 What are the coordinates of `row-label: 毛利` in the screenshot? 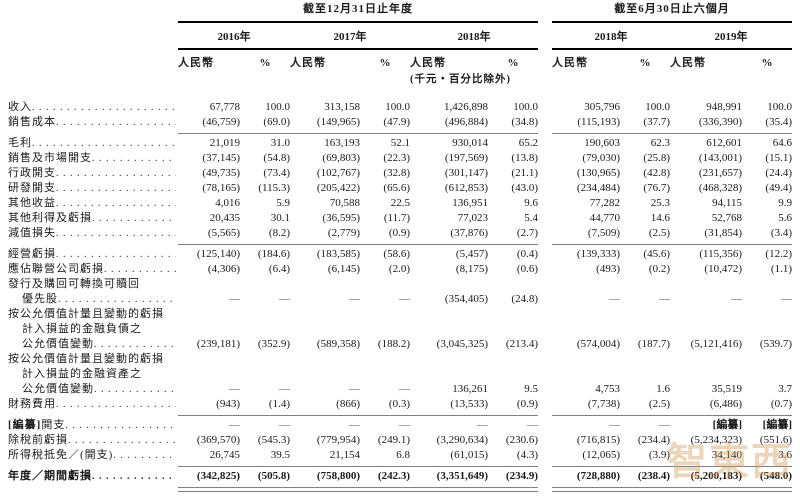 It's located at (93, 143).